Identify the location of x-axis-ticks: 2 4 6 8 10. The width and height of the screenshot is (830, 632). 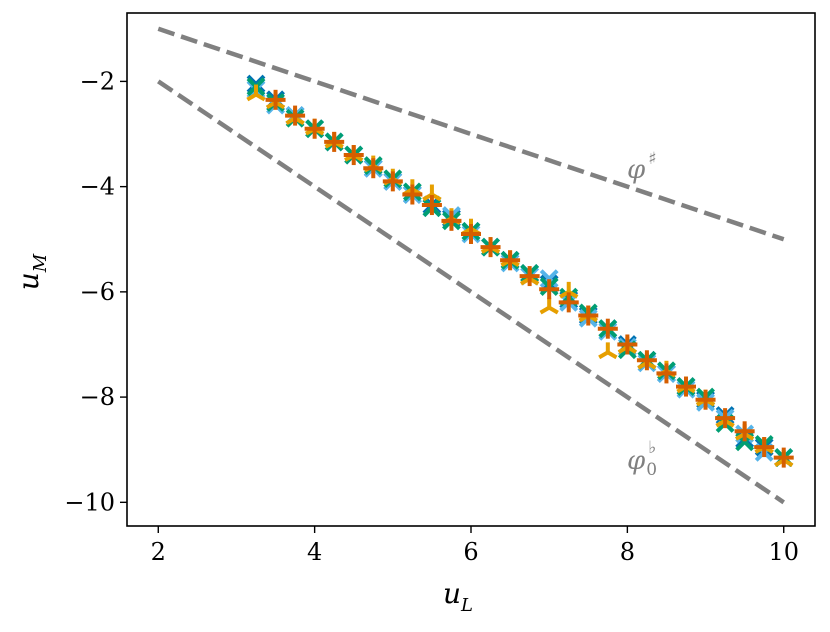
(475, 546).